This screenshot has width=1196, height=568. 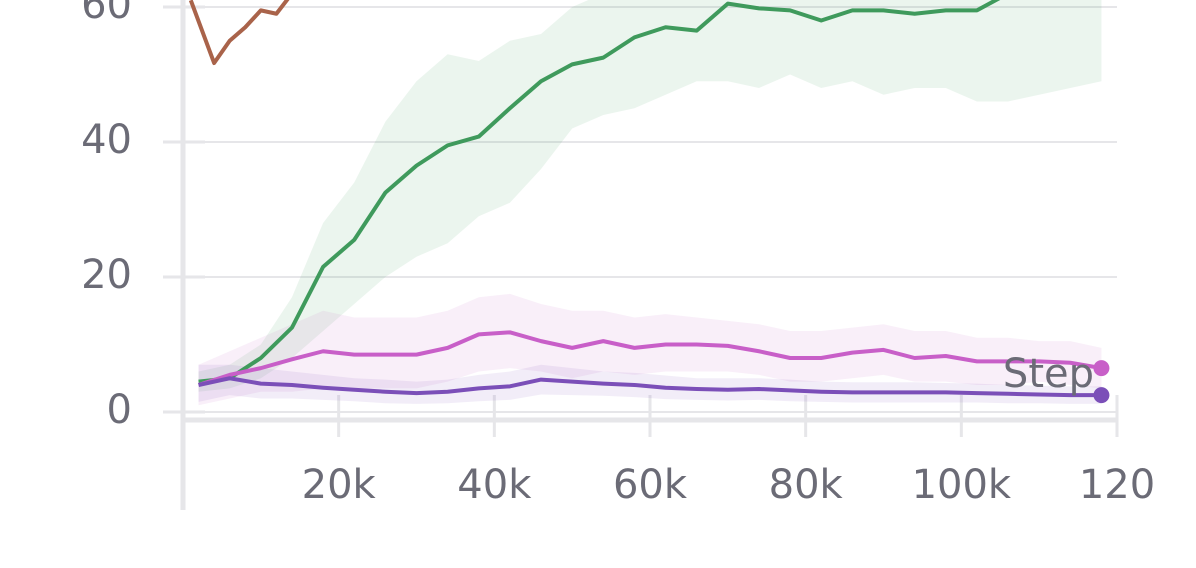 I want to click on y-tick-label: 40, so click(x=106, y=140).